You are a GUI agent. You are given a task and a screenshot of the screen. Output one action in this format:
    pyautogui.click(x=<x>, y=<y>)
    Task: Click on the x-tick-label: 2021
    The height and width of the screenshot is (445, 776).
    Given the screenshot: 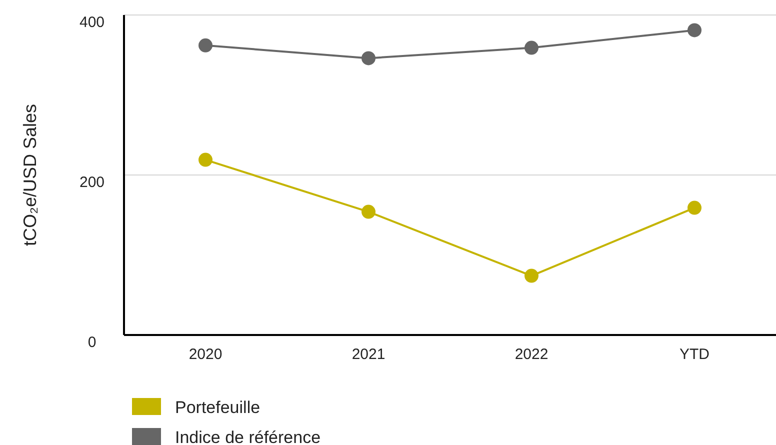 What is the action you would take?
    pyautogui.click(x=369, y=354)
    